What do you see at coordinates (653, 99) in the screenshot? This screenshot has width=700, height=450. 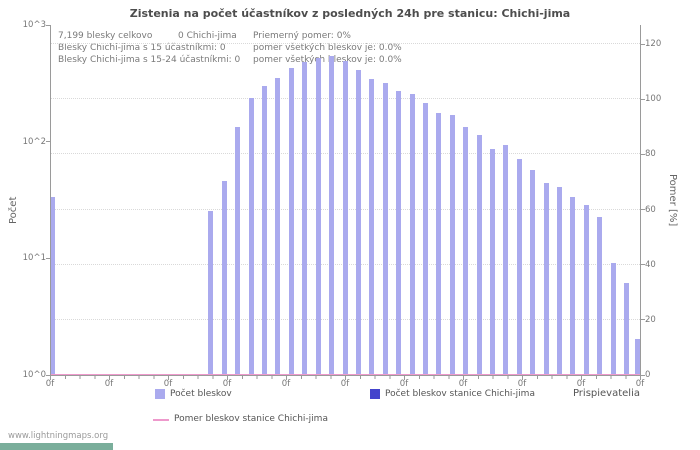 I see `y-right-tick-label: 100` at bounding box center [653, 99].